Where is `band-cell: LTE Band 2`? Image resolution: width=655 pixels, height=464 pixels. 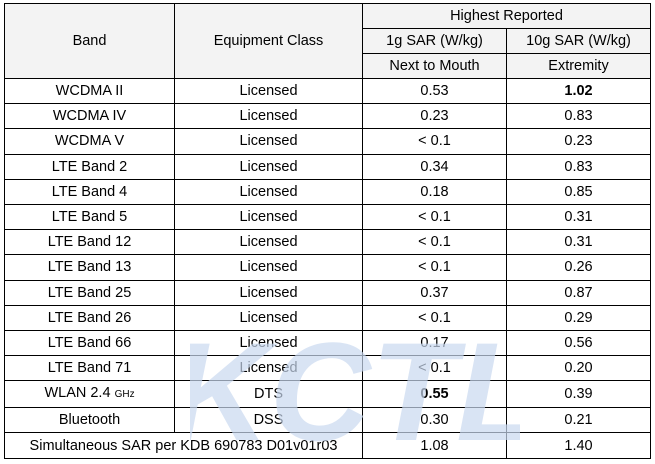
band-cell: LTE Band 2 is located at coordinates (89, 166).